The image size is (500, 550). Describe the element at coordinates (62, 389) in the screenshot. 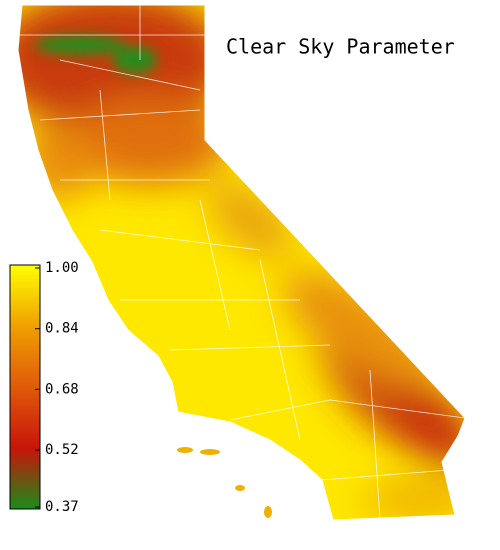

I see `colorbar-tick-label: 0.68` at that location.